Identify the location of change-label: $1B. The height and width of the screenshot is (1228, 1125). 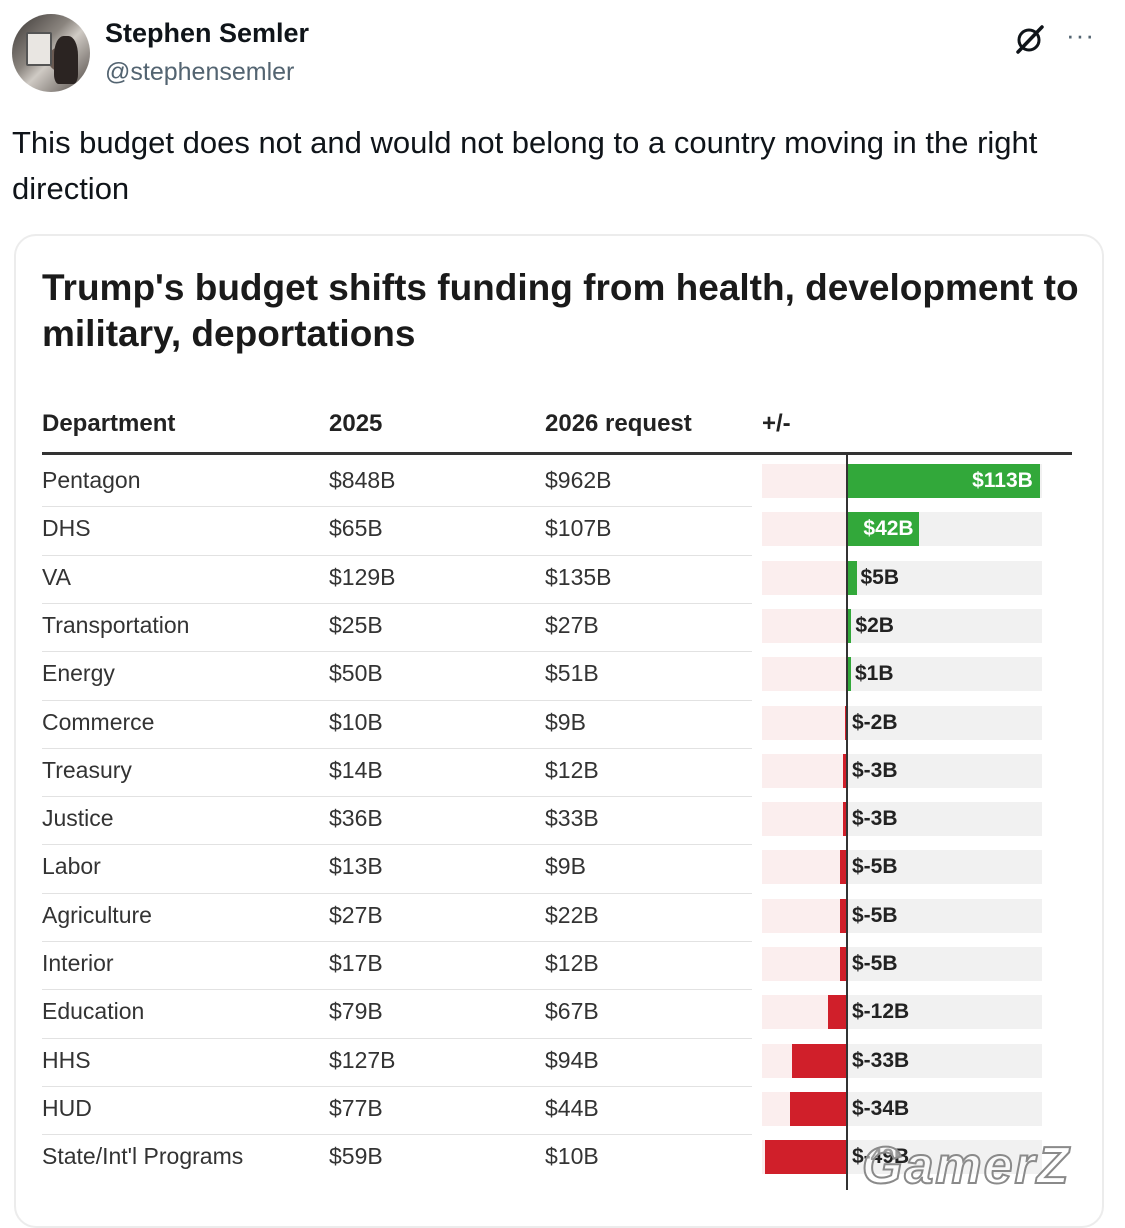
(874, 674).